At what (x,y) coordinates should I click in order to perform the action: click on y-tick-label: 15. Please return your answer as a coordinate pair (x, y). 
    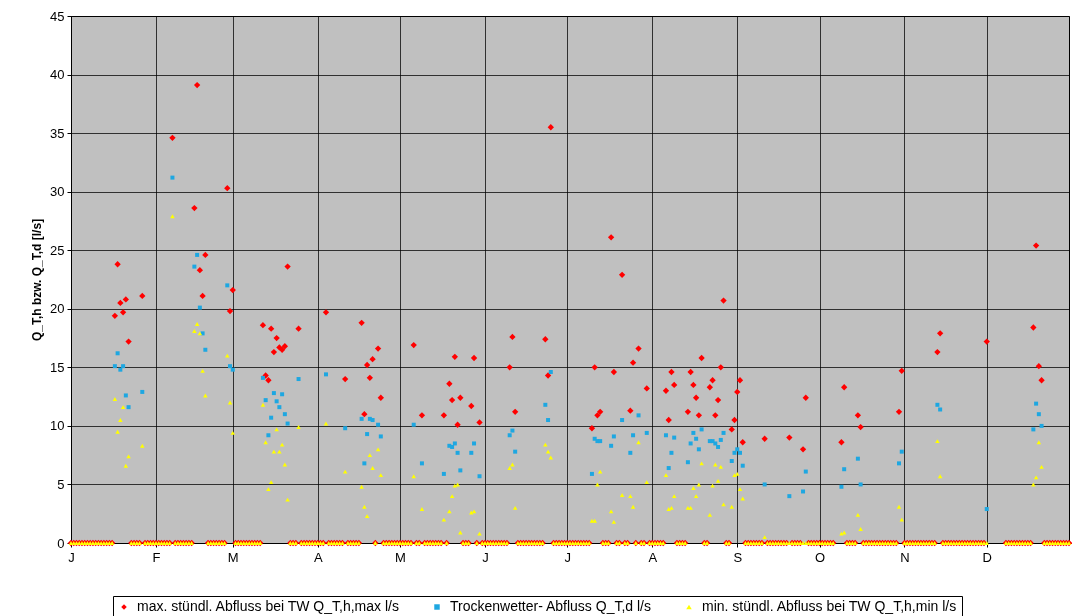
    Looking at the image, I should click on (57, 367).